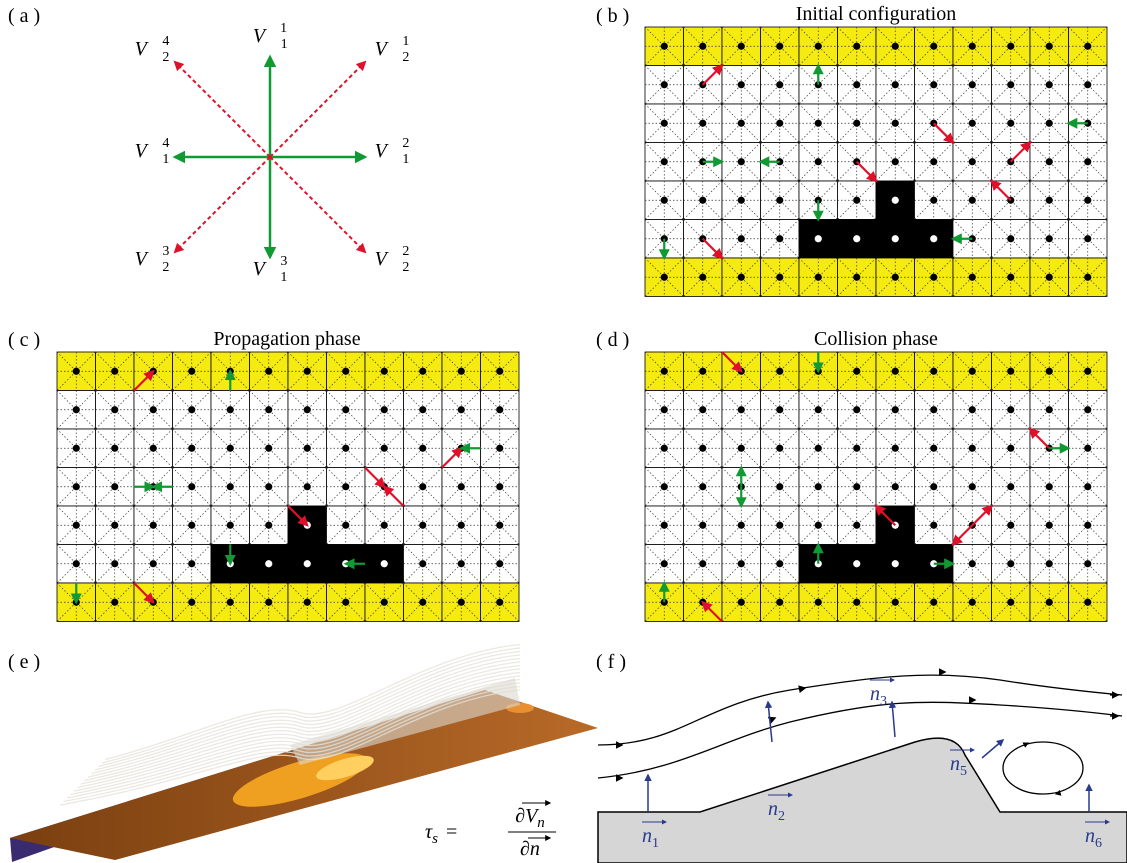 Image resolution: width=1127 pixels, height=863 pixels. What do you see at coordinates (165, 251) in the screenshot?
I see `vector-sup: 3` at bounding box center [165, 251].